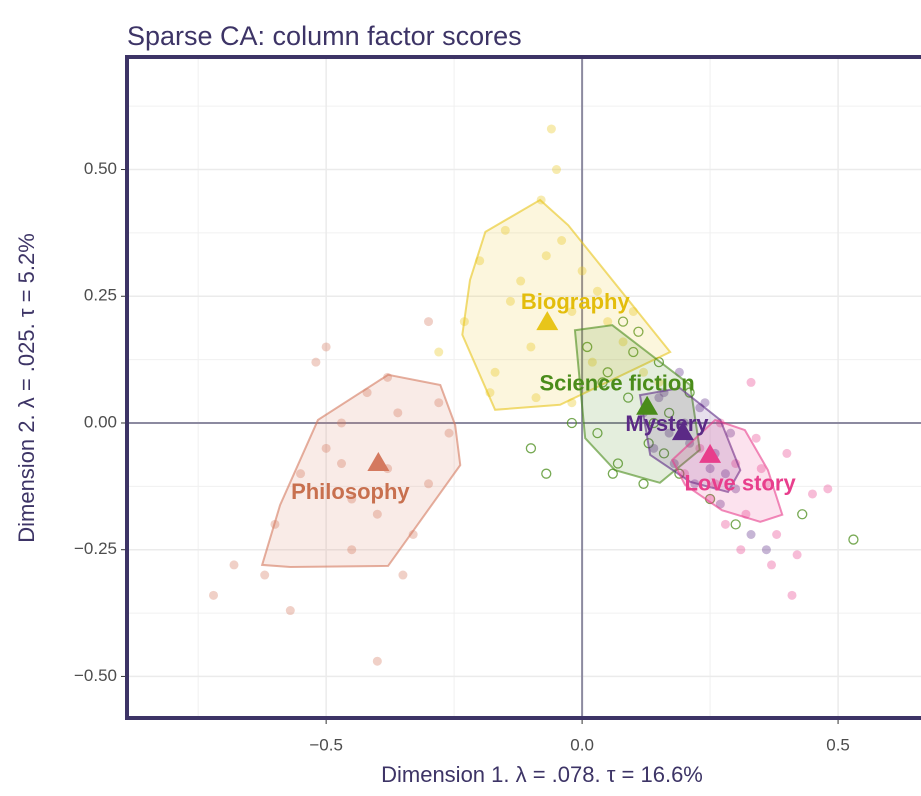  Describe the element at coordinates (100, 421) in the screenshot. I see `y-tick-label: 0.00` at that location.